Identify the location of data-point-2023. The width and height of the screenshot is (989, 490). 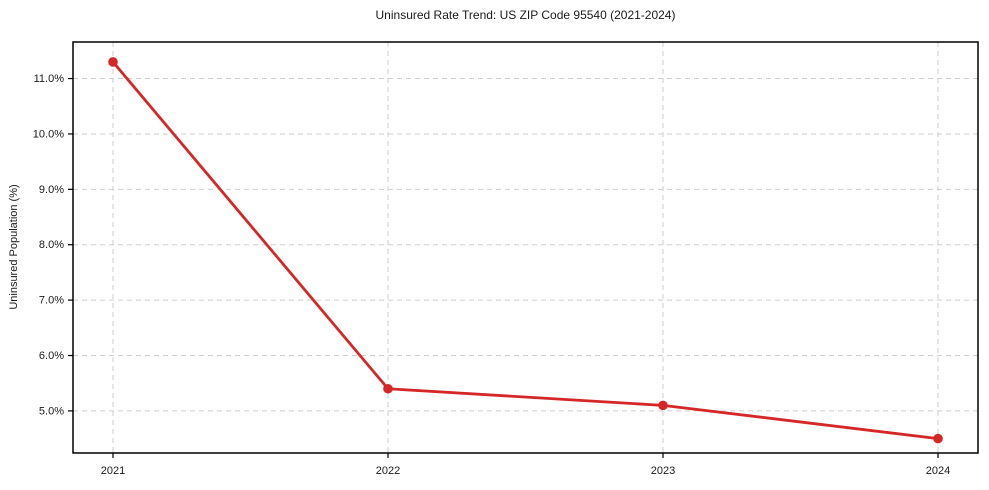
(663, 405).